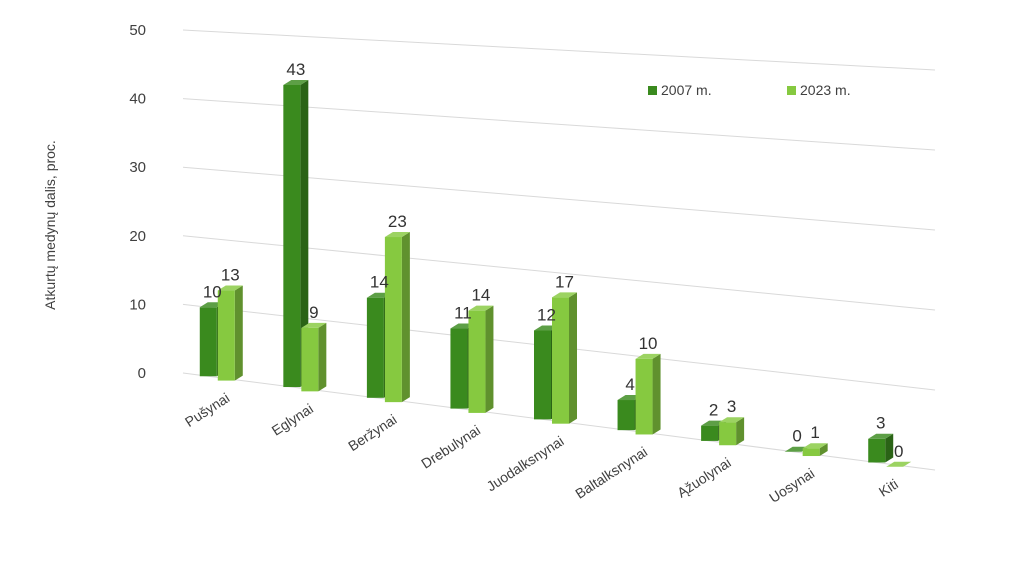 This screenshot has height=572, width=1010. What do you see at coordinates (525, 464) in the screenshot?
I see `category-label: Juodalksnynai` at bounding box center [525, 464].